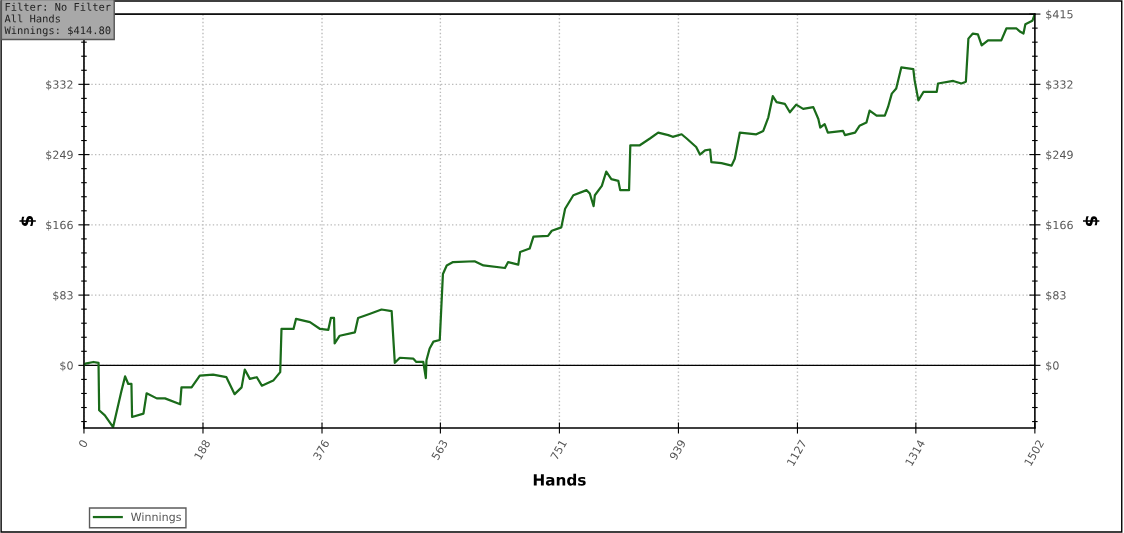  Describe the element at coordinates (1059, 225) in the screenshot. I see `y2-tick-label: $166` at that location.